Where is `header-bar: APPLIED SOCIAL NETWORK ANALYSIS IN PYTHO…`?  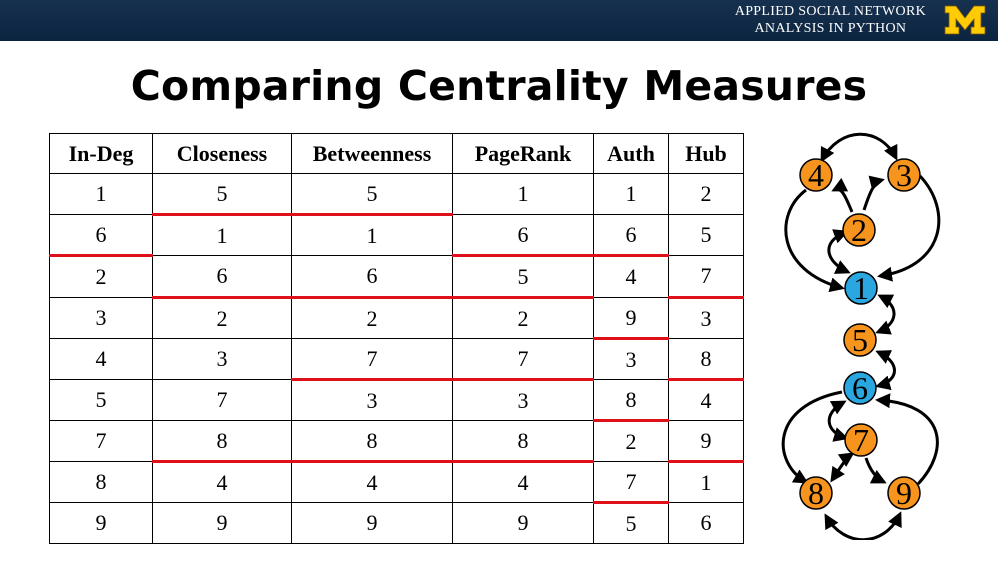
header-bar: APPLIED SOCIAL NETWORK ANALYSIS IN PYTHO… is located at coordinates (499, 20).